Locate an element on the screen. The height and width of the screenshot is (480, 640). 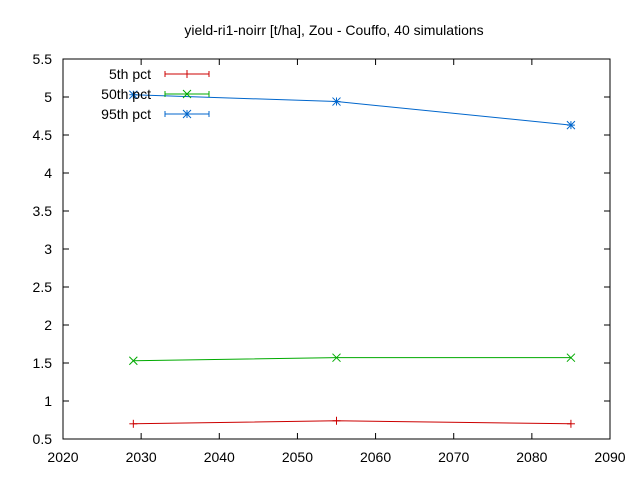
legend: 5th pct 50th pct 95th pct is located at coordinates (155, 94).